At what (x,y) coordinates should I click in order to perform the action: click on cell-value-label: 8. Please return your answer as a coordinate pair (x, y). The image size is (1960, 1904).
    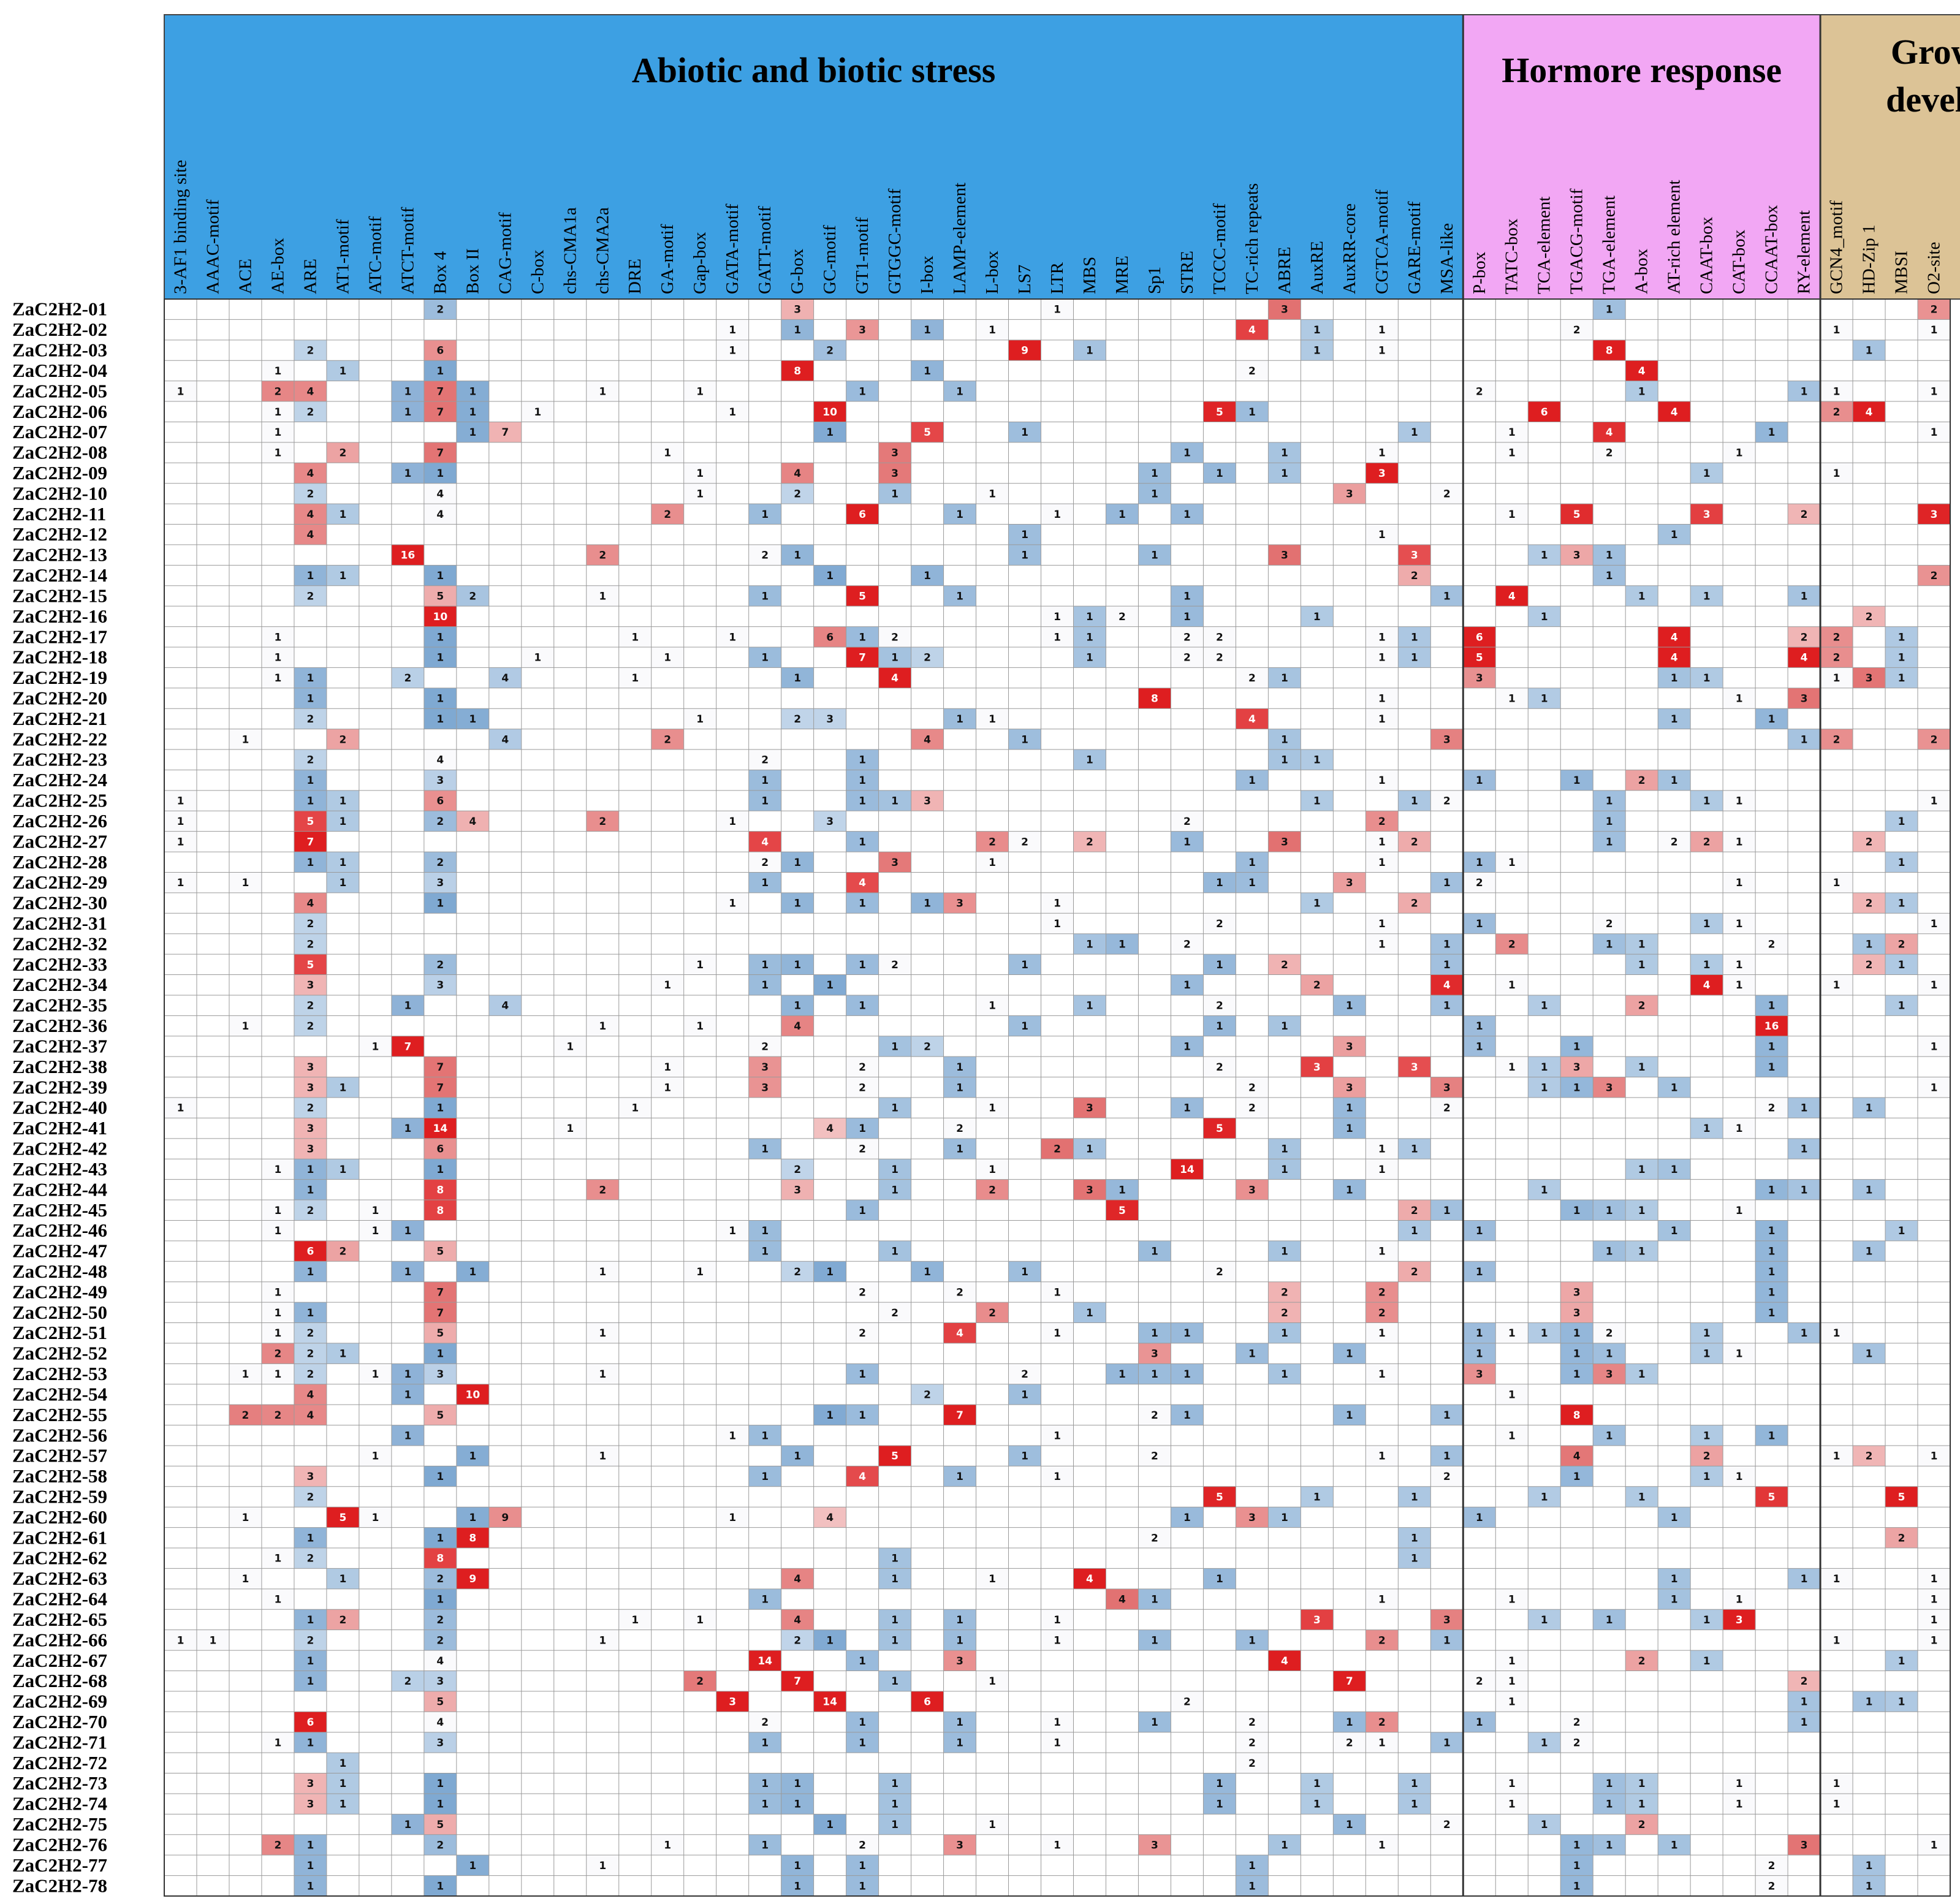
    Looking at the image, I should click on (1610, 351).